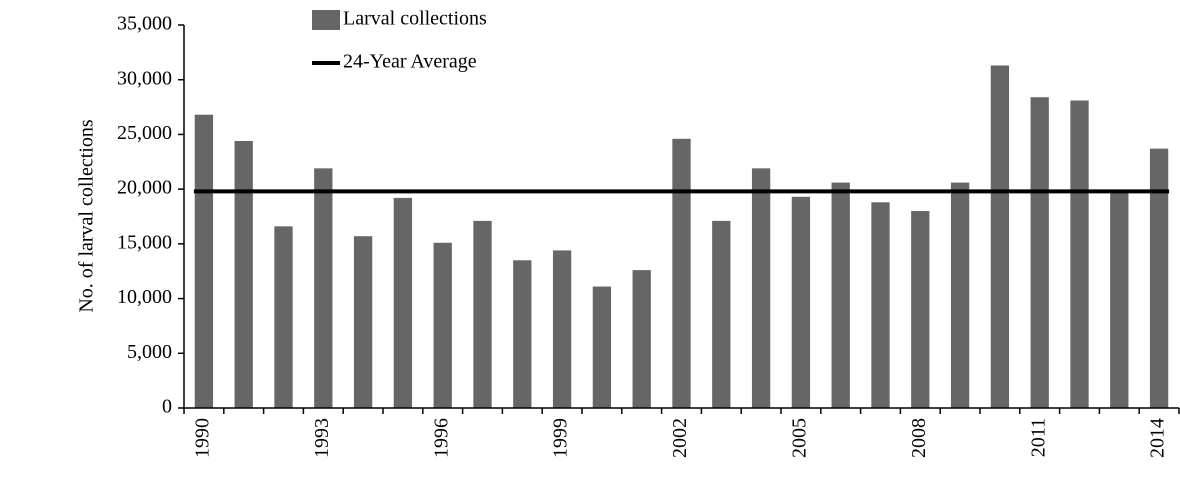 The width and height of the screenshot is (1180, 480). What do you see at coordinates (415, 19) in the screenshot?
I see `legend-label: Larval collections` at bounding box center [415, 19].